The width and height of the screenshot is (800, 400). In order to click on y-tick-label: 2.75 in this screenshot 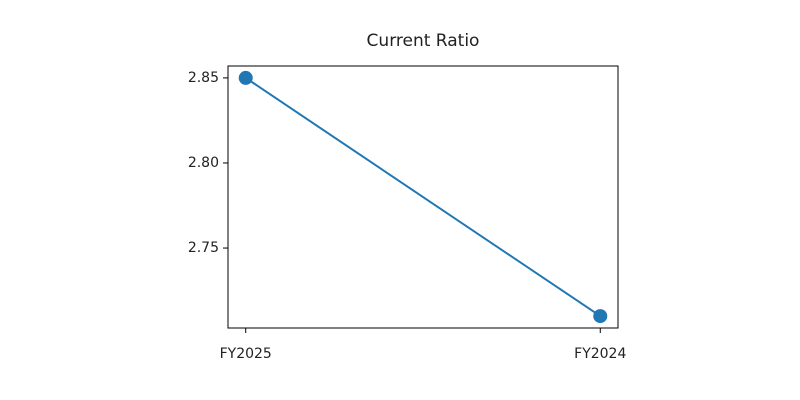, I will do `click(203, 248)`.